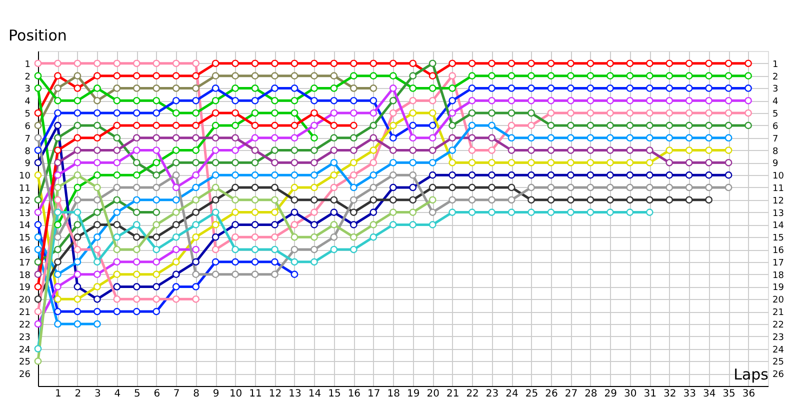  What do you see at coordinates (778, 363) in the screenshot?
I see `y2-tick-label: 25` at bounding box center [778, 363].